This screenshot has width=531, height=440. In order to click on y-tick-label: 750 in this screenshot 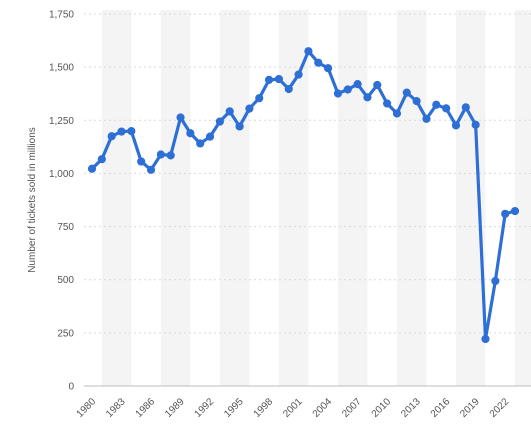, I will do `click(65, 227)`.